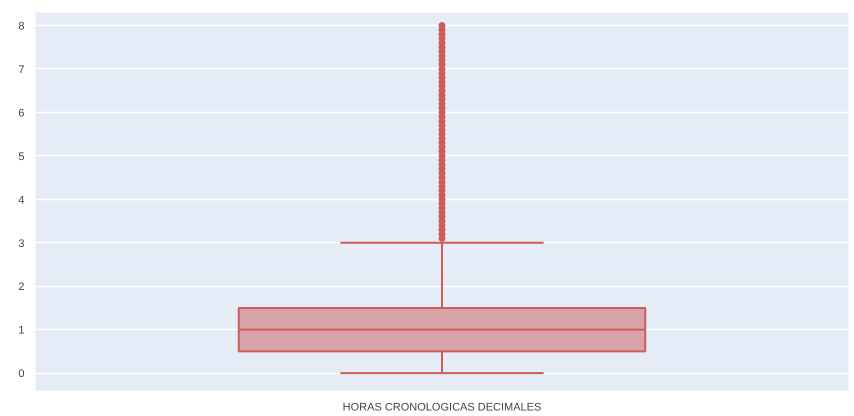 The height and width of the screenshot is (416, 854). What do you see at coordinates (21, 200) in the screenshot?
I see `y-tick-label: 4` at bounding box center [21, 200].